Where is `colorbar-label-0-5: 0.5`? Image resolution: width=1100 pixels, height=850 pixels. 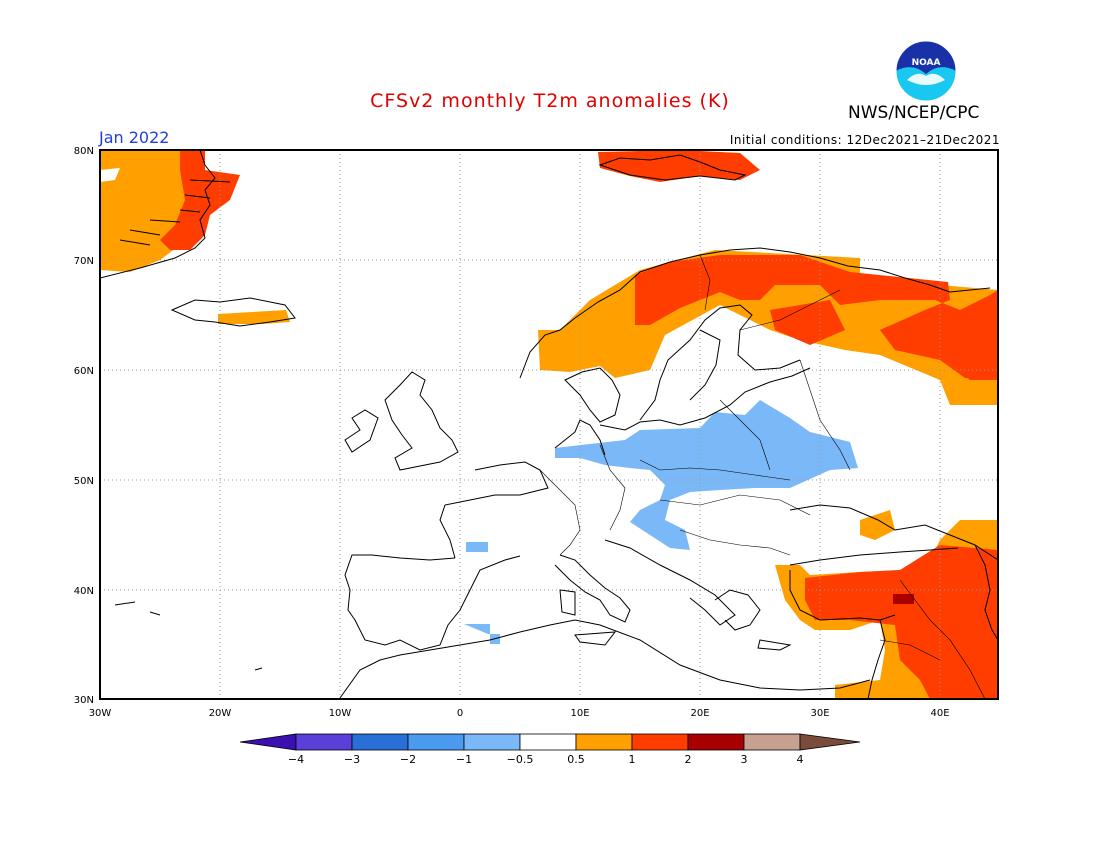 colorbar-label-0-5: 0.5 is located at coordinates (576, 759).